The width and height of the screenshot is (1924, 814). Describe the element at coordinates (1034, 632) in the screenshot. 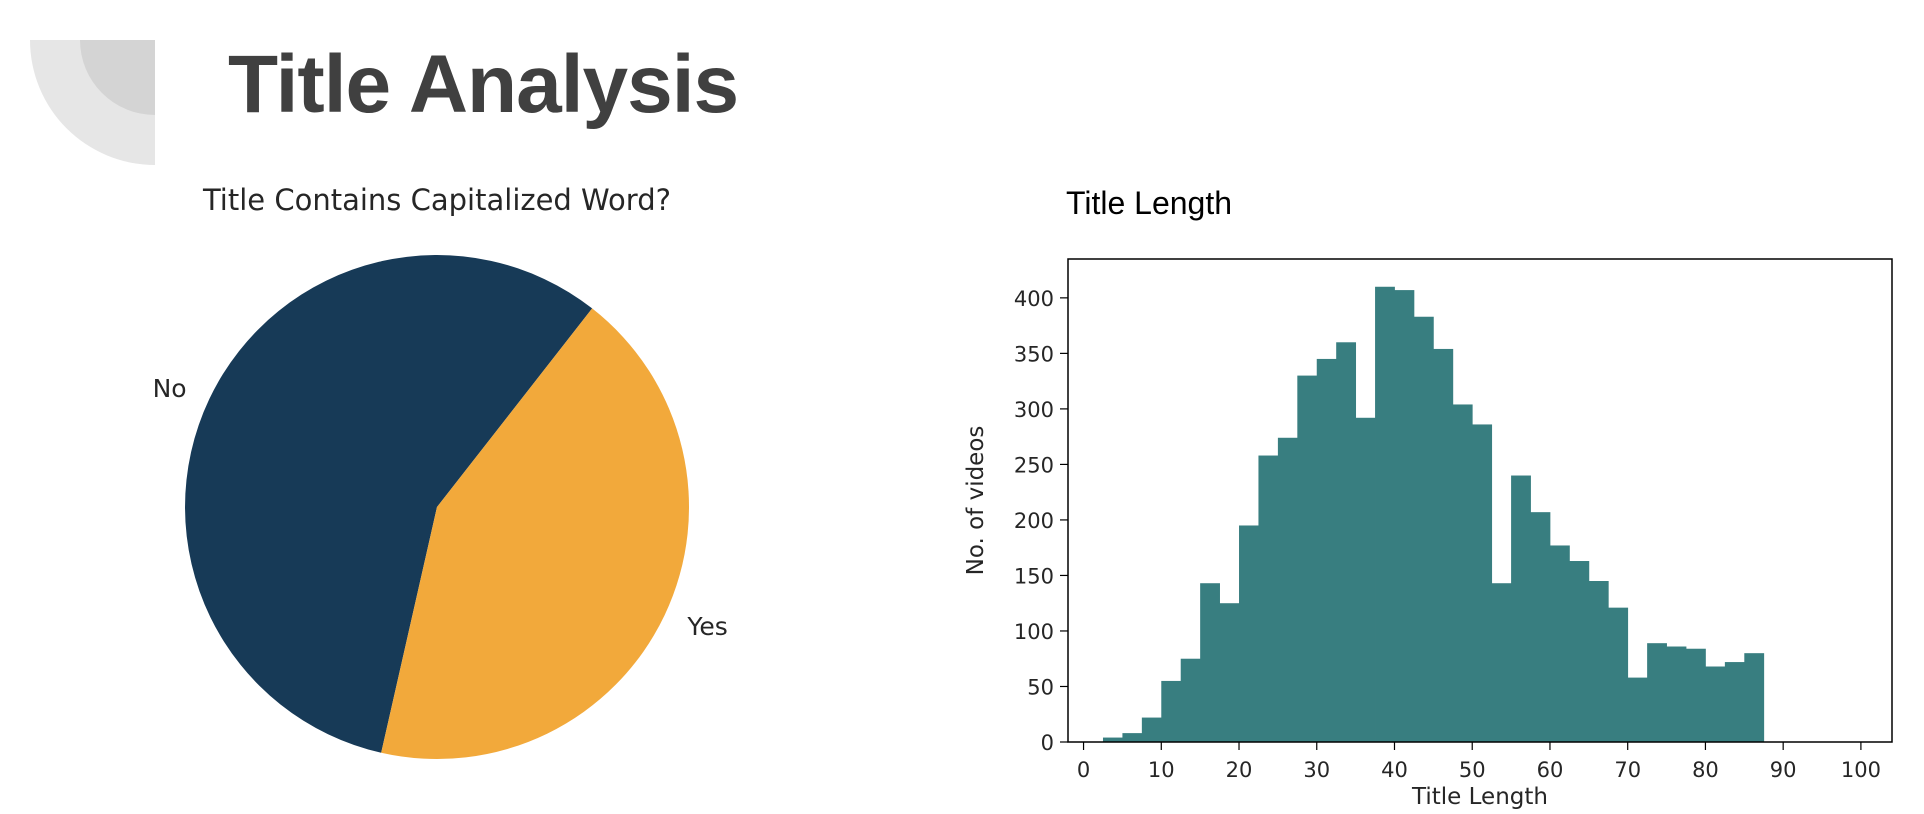

I see `y-tick-label: 100` at that location.